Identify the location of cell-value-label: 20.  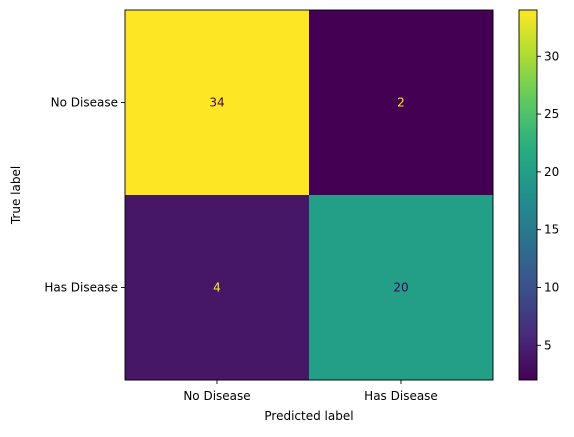
(400, 288).